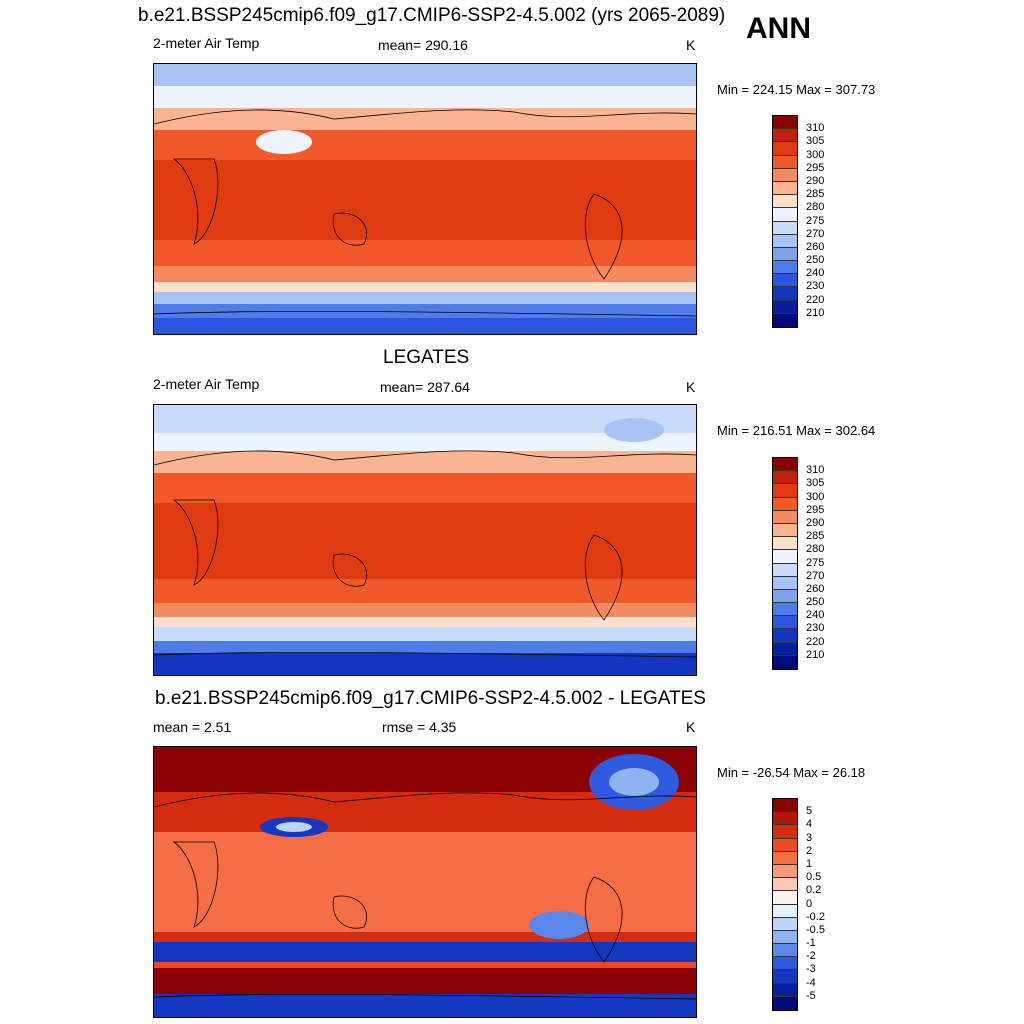 The width and height of the screenshot is (1024, 1024). I want to click on panel-2-variable-label: 2-meter Air Temp, so click(206, 384).